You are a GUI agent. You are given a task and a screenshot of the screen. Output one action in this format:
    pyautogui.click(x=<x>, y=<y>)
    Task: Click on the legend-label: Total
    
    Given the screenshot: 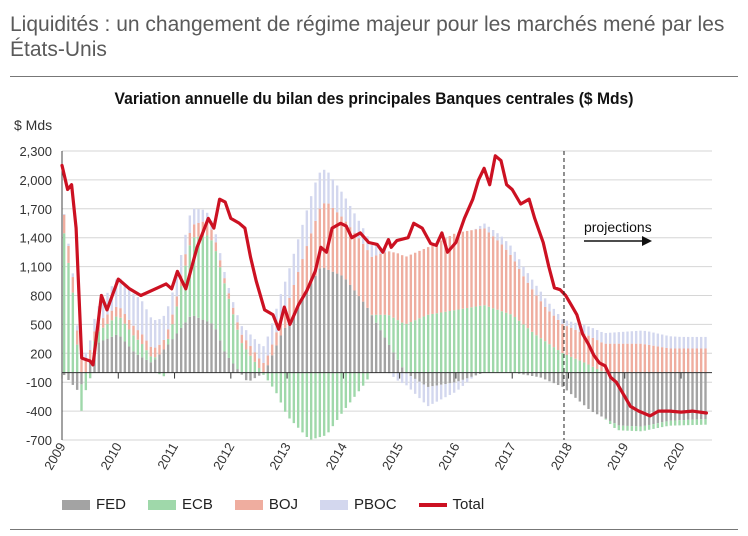 What is the action you would take?
    pyautogui.click(x=468, y=504)
    